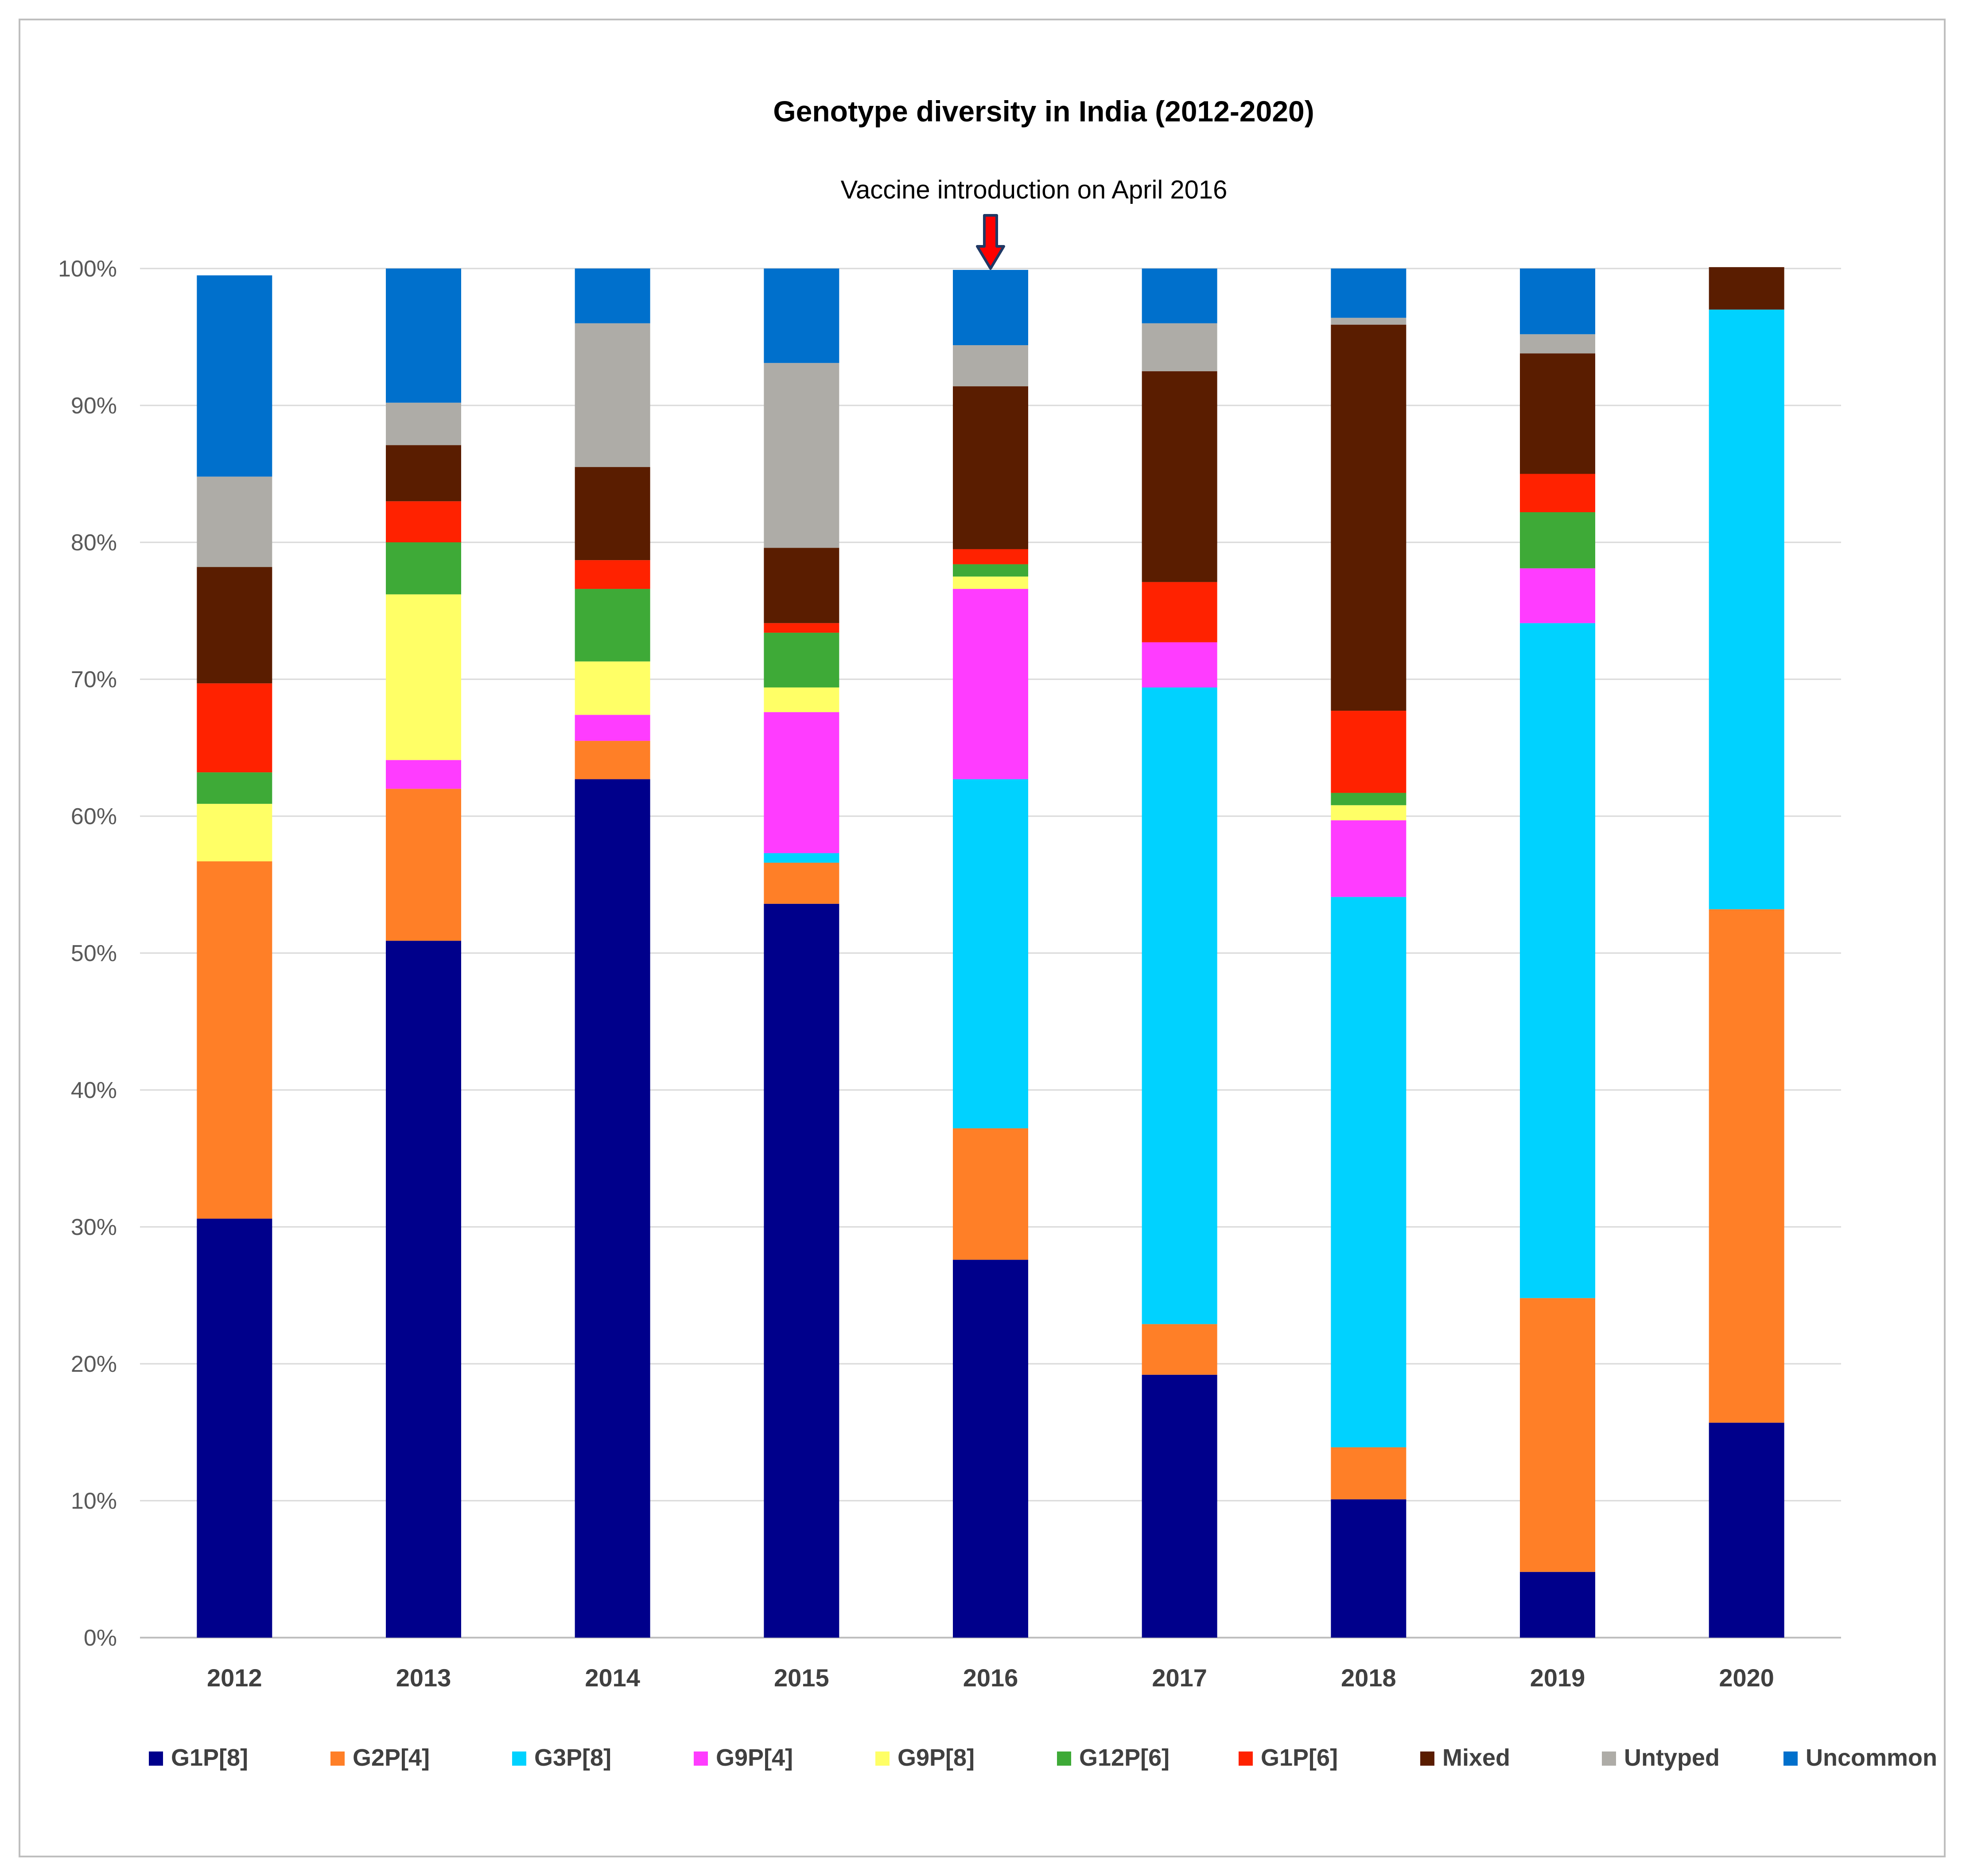 The width and height of the screenshot is (1966, 1876). I want to click on annotation-text: Vaccine introduction on April 2016, so click(1034, 189).